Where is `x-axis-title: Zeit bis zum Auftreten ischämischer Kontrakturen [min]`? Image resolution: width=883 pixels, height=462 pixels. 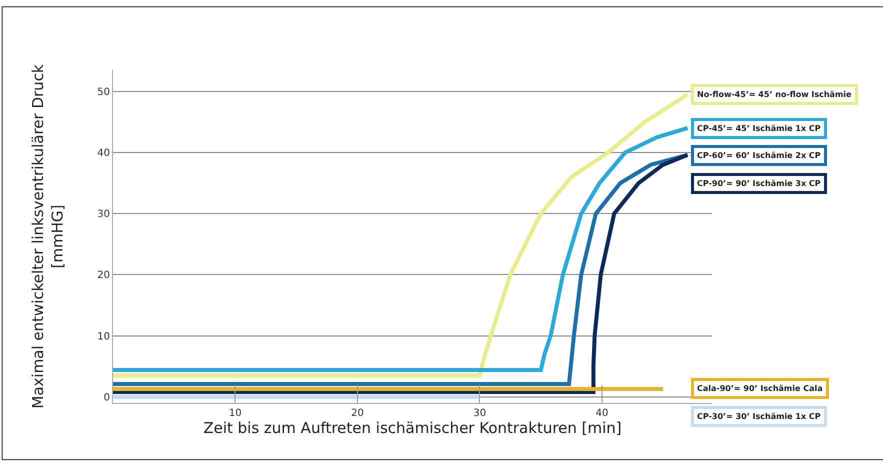
x-axis-title: Zeit bis zum Auftreten ischämischer Kontrakturen [min] is located at coordinates (412, 428).